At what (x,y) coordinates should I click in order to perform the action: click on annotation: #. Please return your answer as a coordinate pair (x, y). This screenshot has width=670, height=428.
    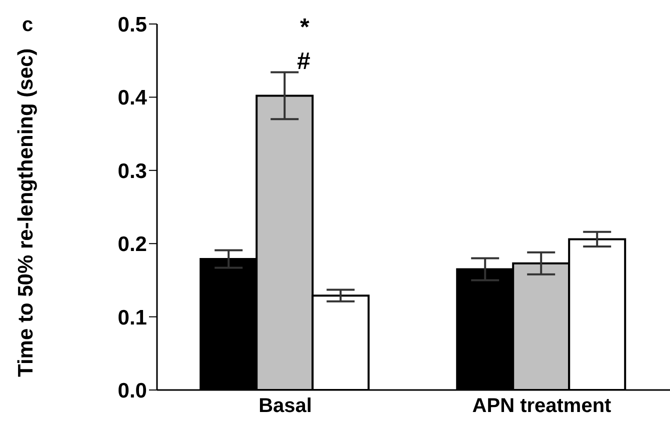
    Looking at the image, I should click on (303, 62).